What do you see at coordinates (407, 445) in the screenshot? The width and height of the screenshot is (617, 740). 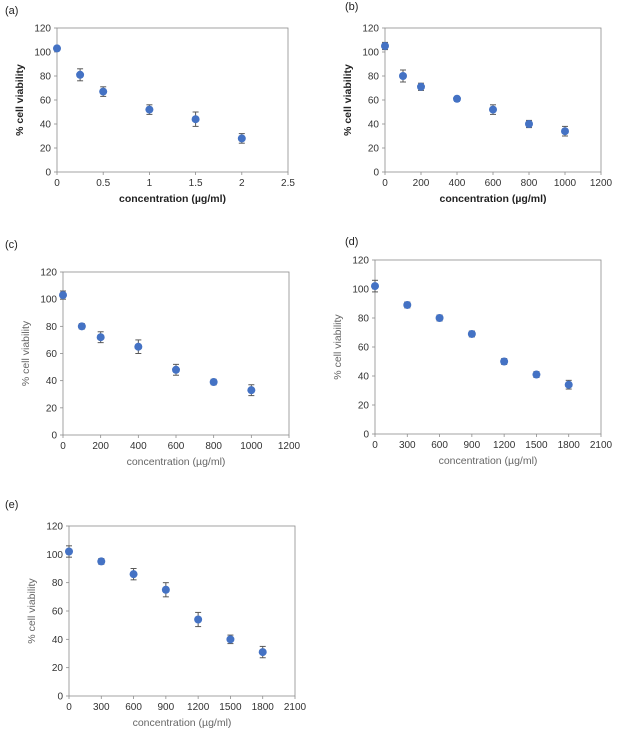 I see `x-tick-label: 300` at bounding box center [407, 445].